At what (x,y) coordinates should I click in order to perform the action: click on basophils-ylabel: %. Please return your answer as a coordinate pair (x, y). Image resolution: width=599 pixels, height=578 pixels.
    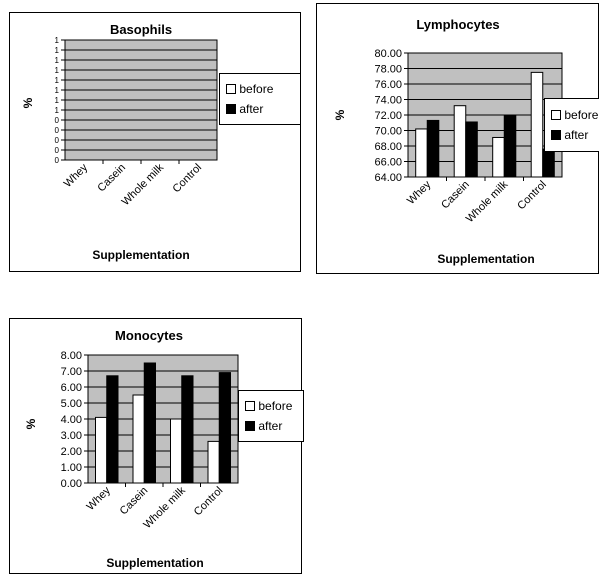
    Looking at the image, I should click on (28, 102).